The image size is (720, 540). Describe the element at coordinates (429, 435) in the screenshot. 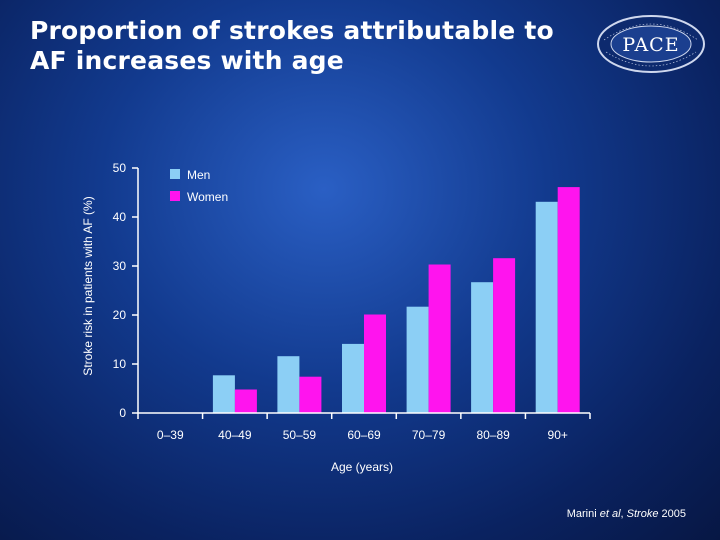

I see `x-tick-label-4: 70–79` at that location.